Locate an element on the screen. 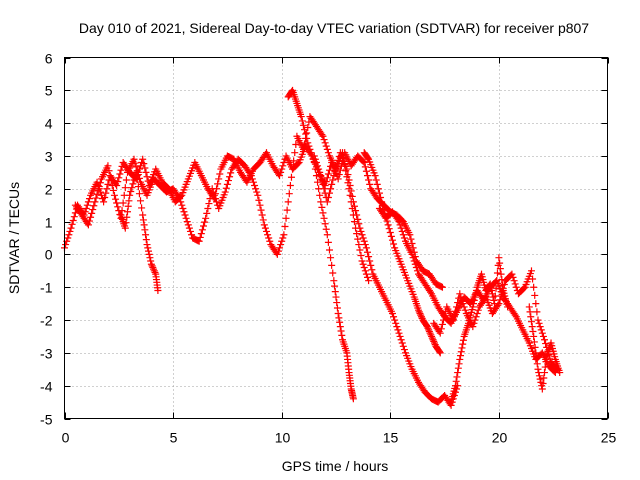 The image size is (640, 480). y-tick-label: -1 is located at coordinates (46, 288).